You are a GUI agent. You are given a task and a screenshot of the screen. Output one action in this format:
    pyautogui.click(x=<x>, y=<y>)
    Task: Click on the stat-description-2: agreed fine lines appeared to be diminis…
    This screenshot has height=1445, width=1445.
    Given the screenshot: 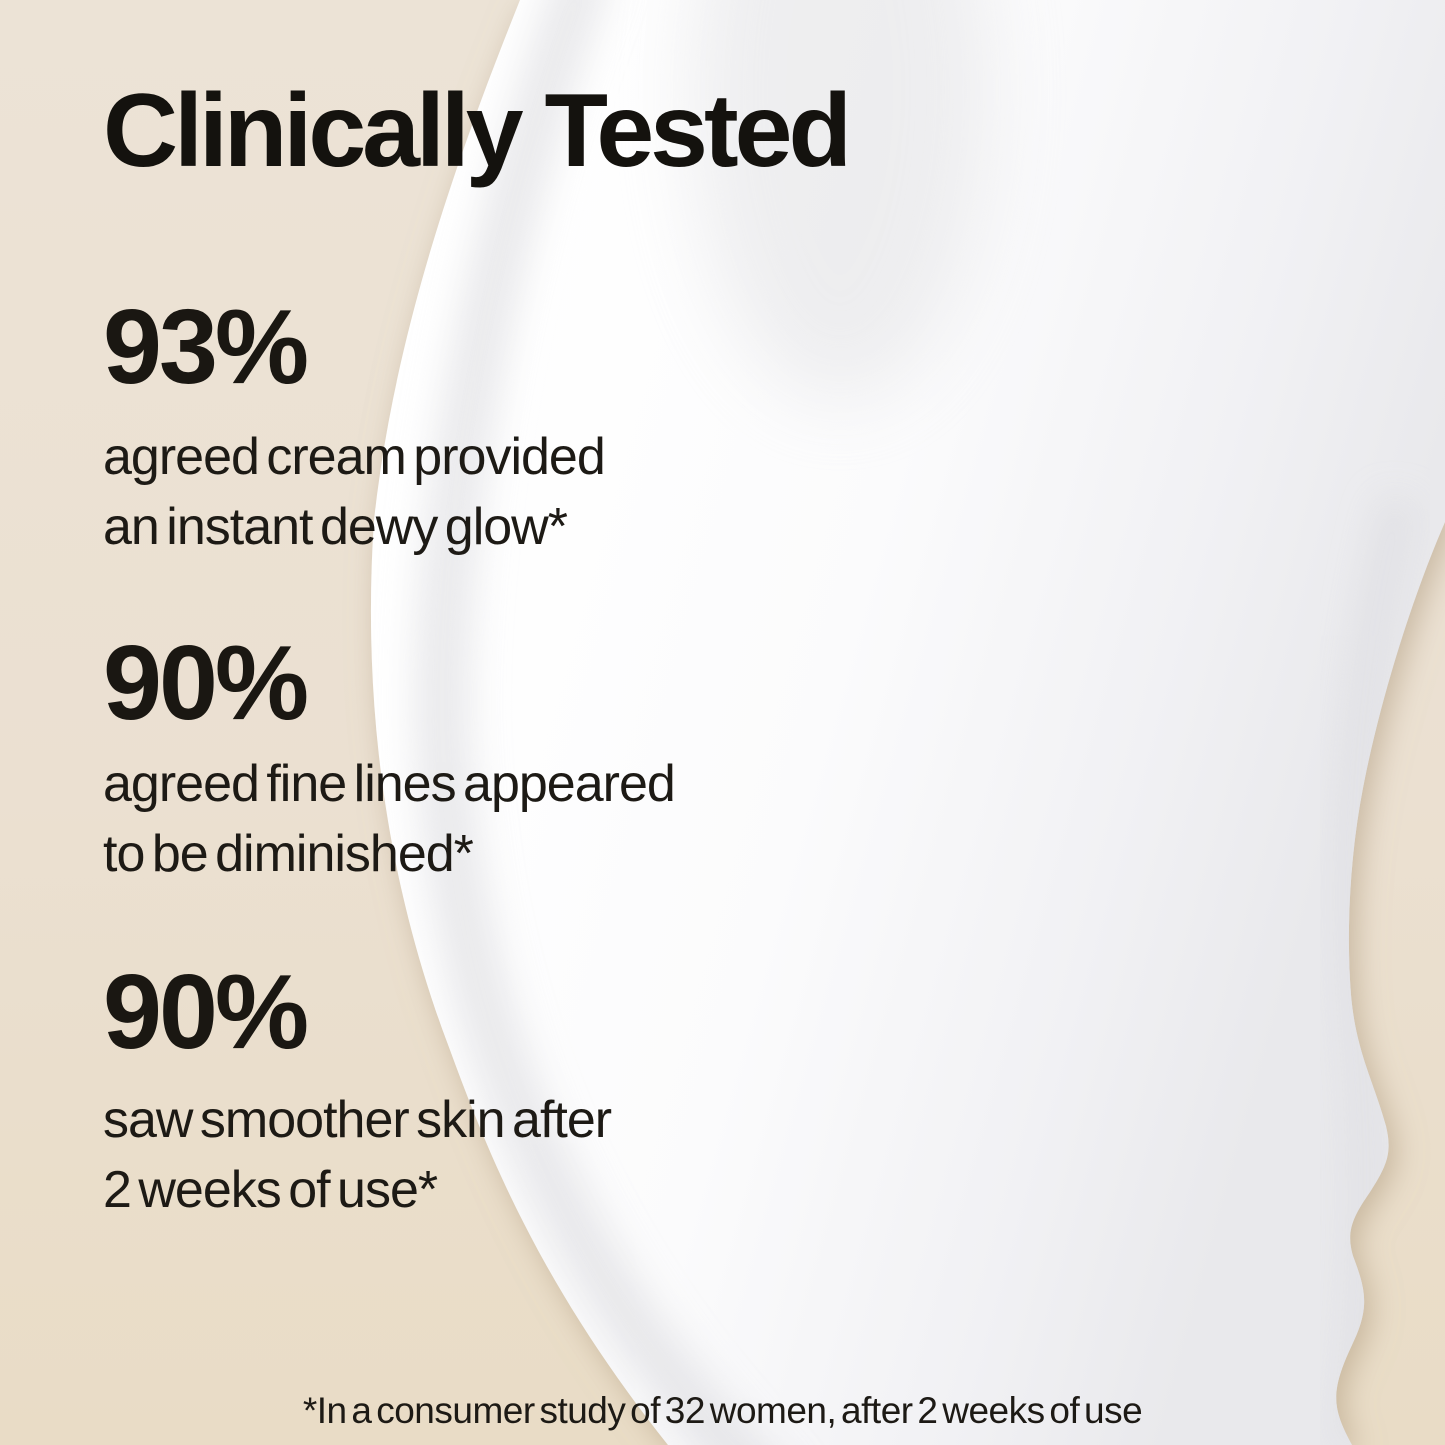 What is the action you would take?
    pyautogui.click(x=389, y=819)
    